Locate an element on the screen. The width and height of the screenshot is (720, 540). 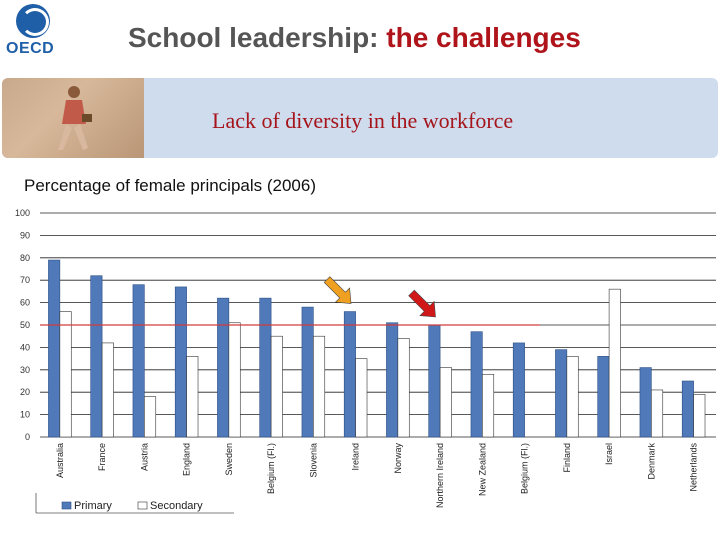
y-tick-label: 80 is located at coordinates (25, 258).